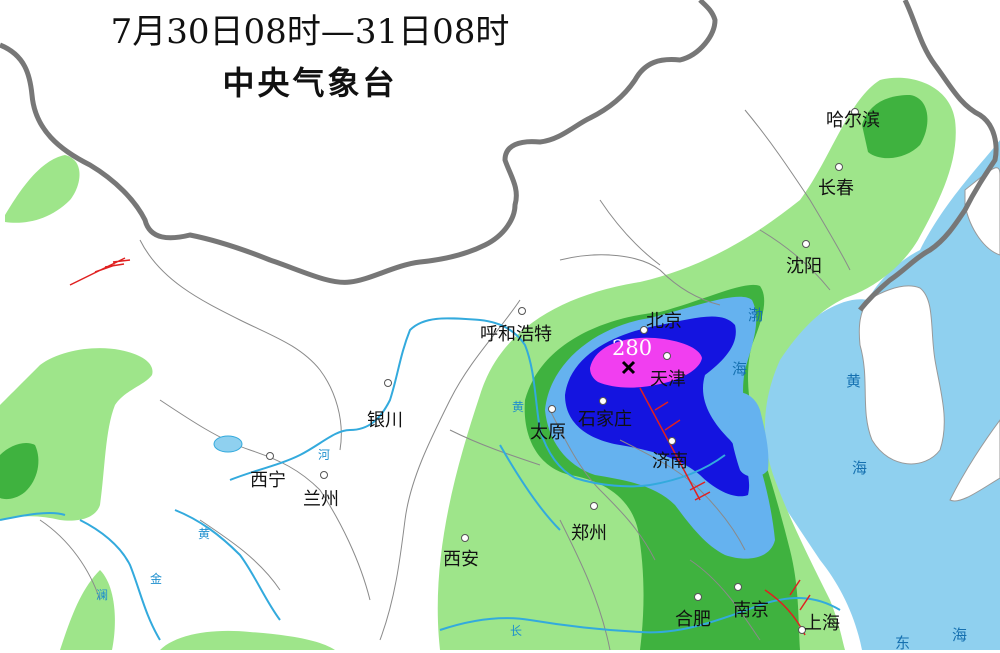  Describe the element at coordinates (901, 375) in the screenshot. I see `korea-land` at that location.